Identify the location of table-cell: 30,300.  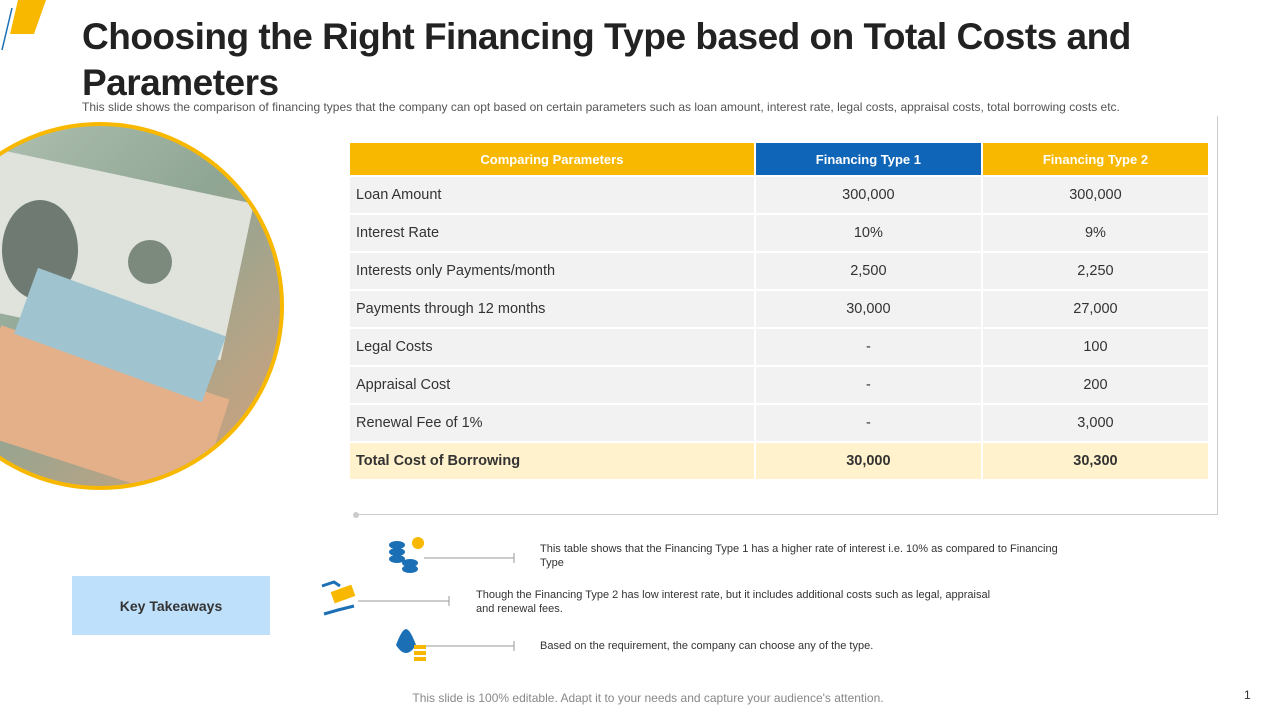
(1095, 461).